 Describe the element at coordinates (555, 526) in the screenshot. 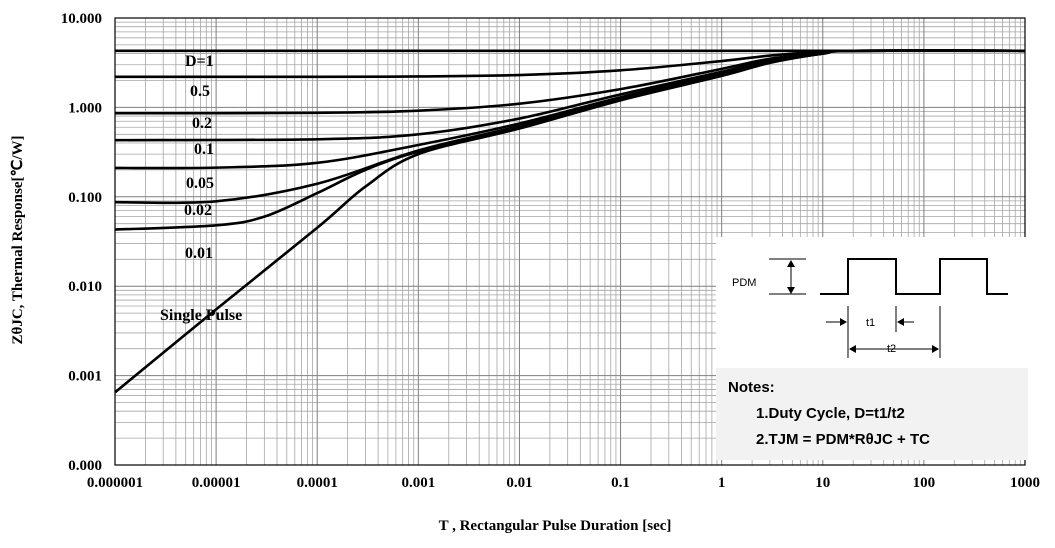

I see `x-axis-title: T , Rectangular Pulse Duration [sec]` at that location.